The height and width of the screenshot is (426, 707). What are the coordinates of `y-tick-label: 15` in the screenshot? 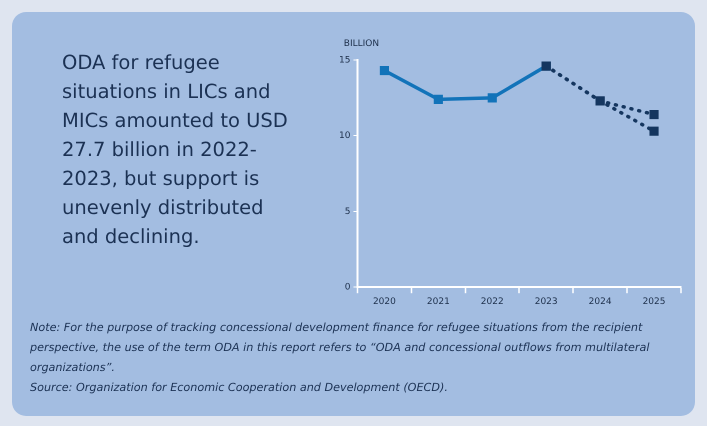 It's located at (344, 60).